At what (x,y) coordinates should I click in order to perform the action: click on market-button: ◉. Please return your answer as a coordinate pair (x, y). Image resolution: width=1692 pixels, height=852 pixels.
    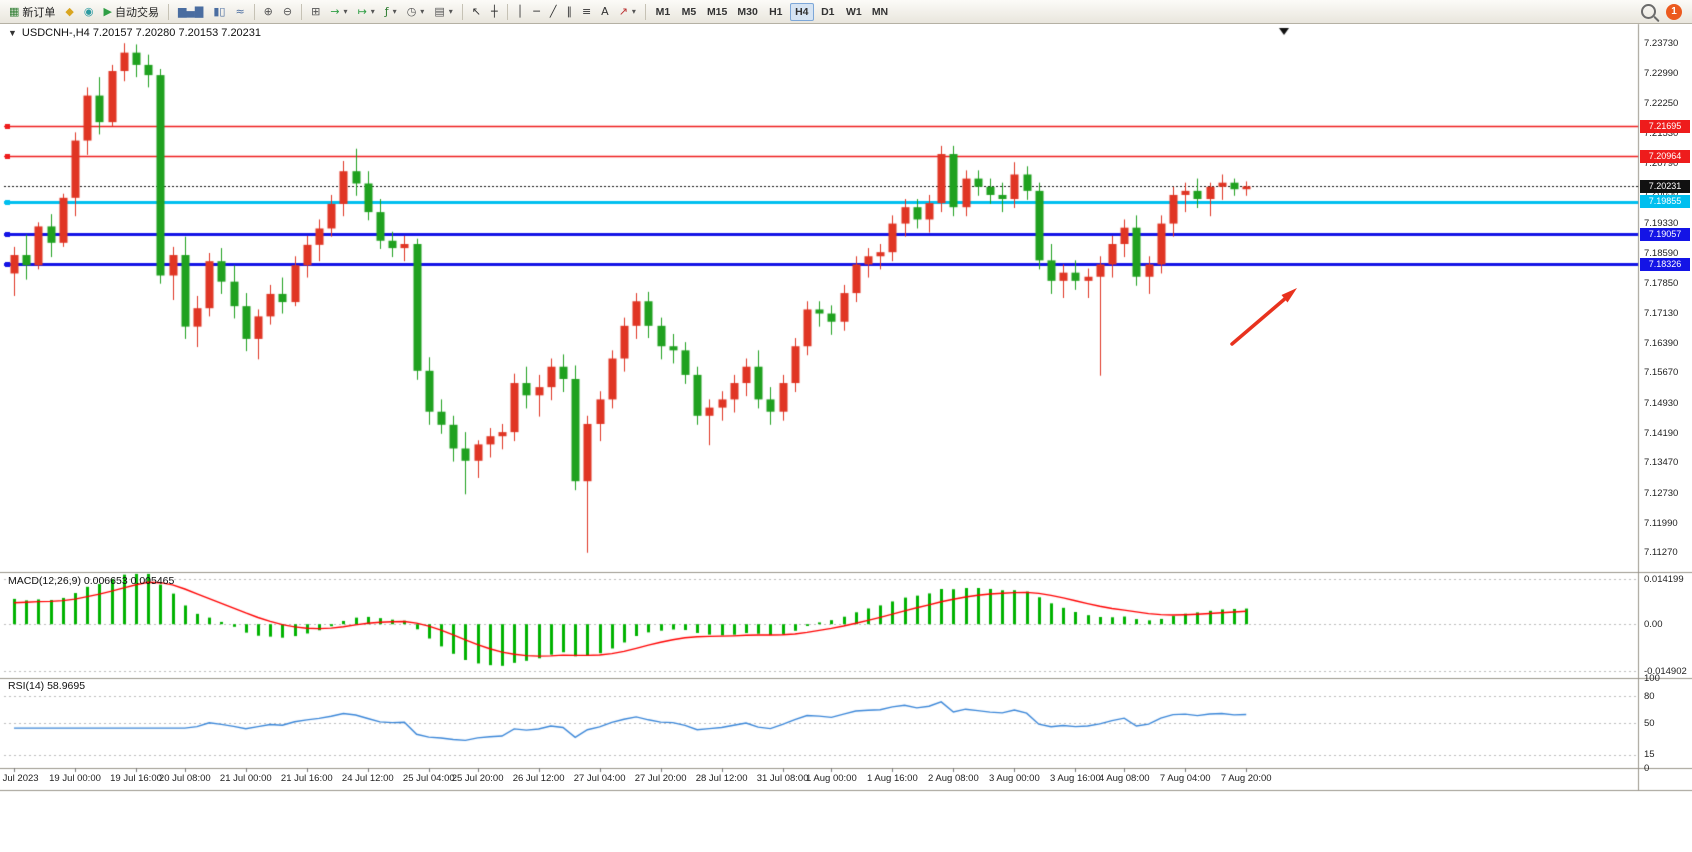
    Looking at the image, I should click on (89, 12).